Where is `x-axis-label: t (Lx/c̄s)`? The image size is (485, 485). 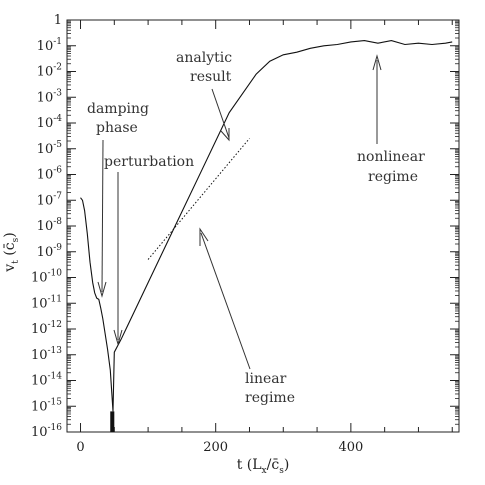 x-axis-label: t (Lx/c̄s) is located at coordinates (263, 466).